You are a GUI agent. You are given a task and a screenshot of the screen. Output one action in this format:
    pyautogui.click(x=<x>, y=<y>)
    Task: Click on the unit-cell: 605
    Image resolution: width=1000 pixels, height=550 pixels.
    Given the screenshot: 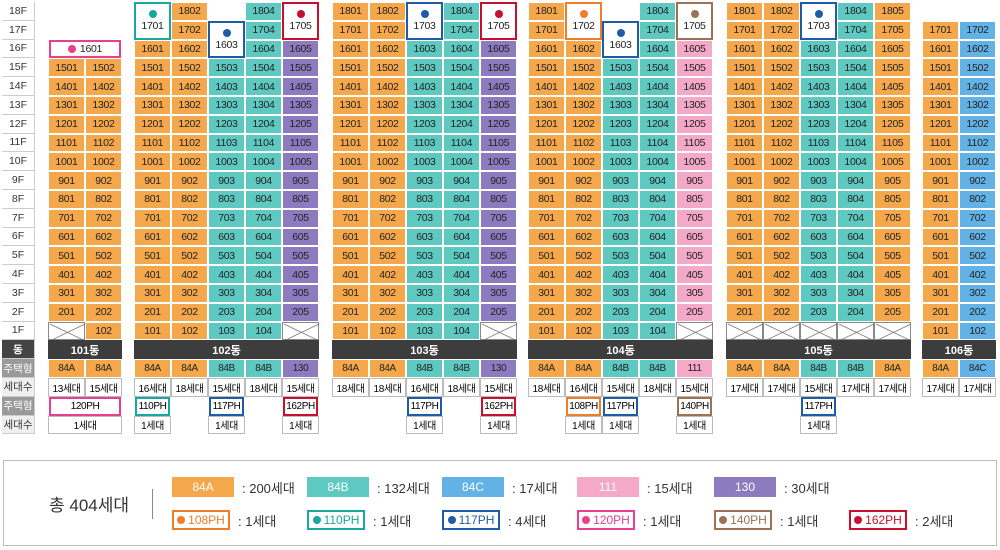 What is the action you would take?
    pyautogui.click(x=892, y=237)
    